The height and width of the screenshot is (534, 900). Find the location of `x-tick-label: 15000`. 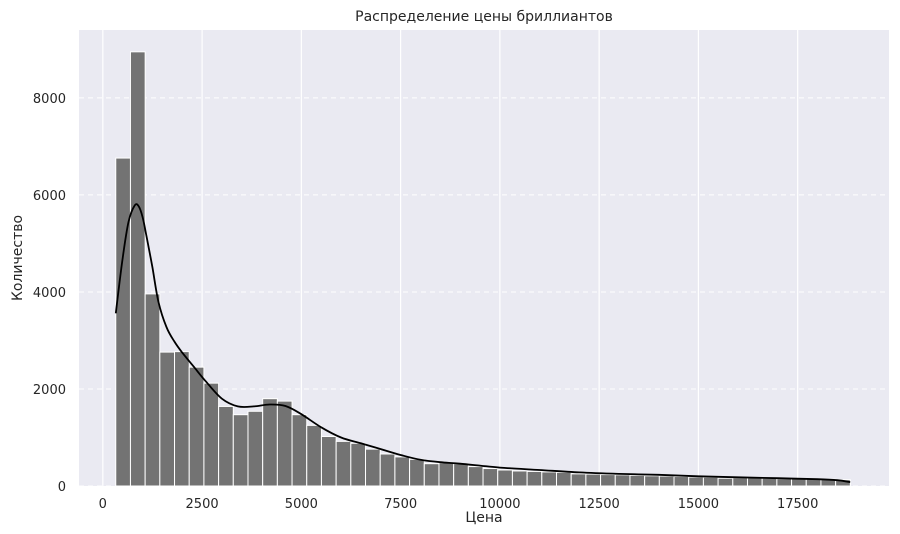

x-tick-label: 15000 is located at coordinates (698, 504).